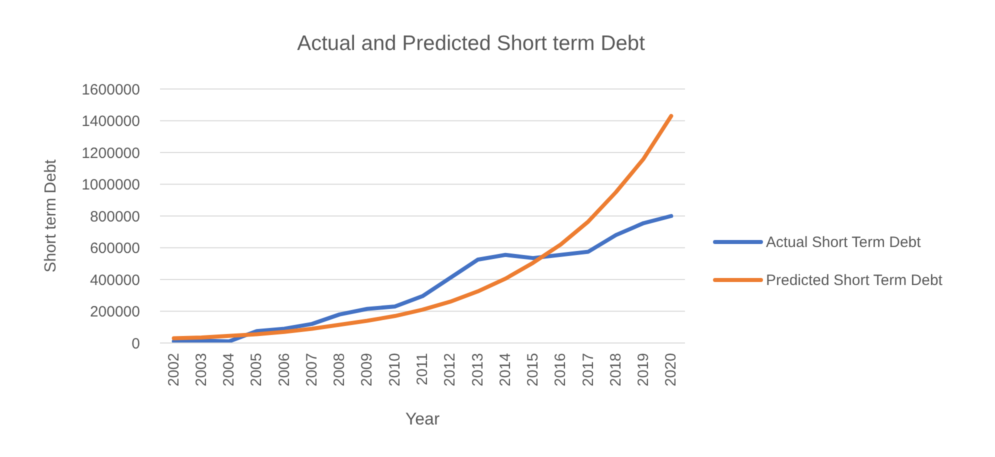 This screenshot has width=995, height=457. Describe the element at coordinates (311, 369) in the screenshot. I see `x-tick-label: 2007` at that location.